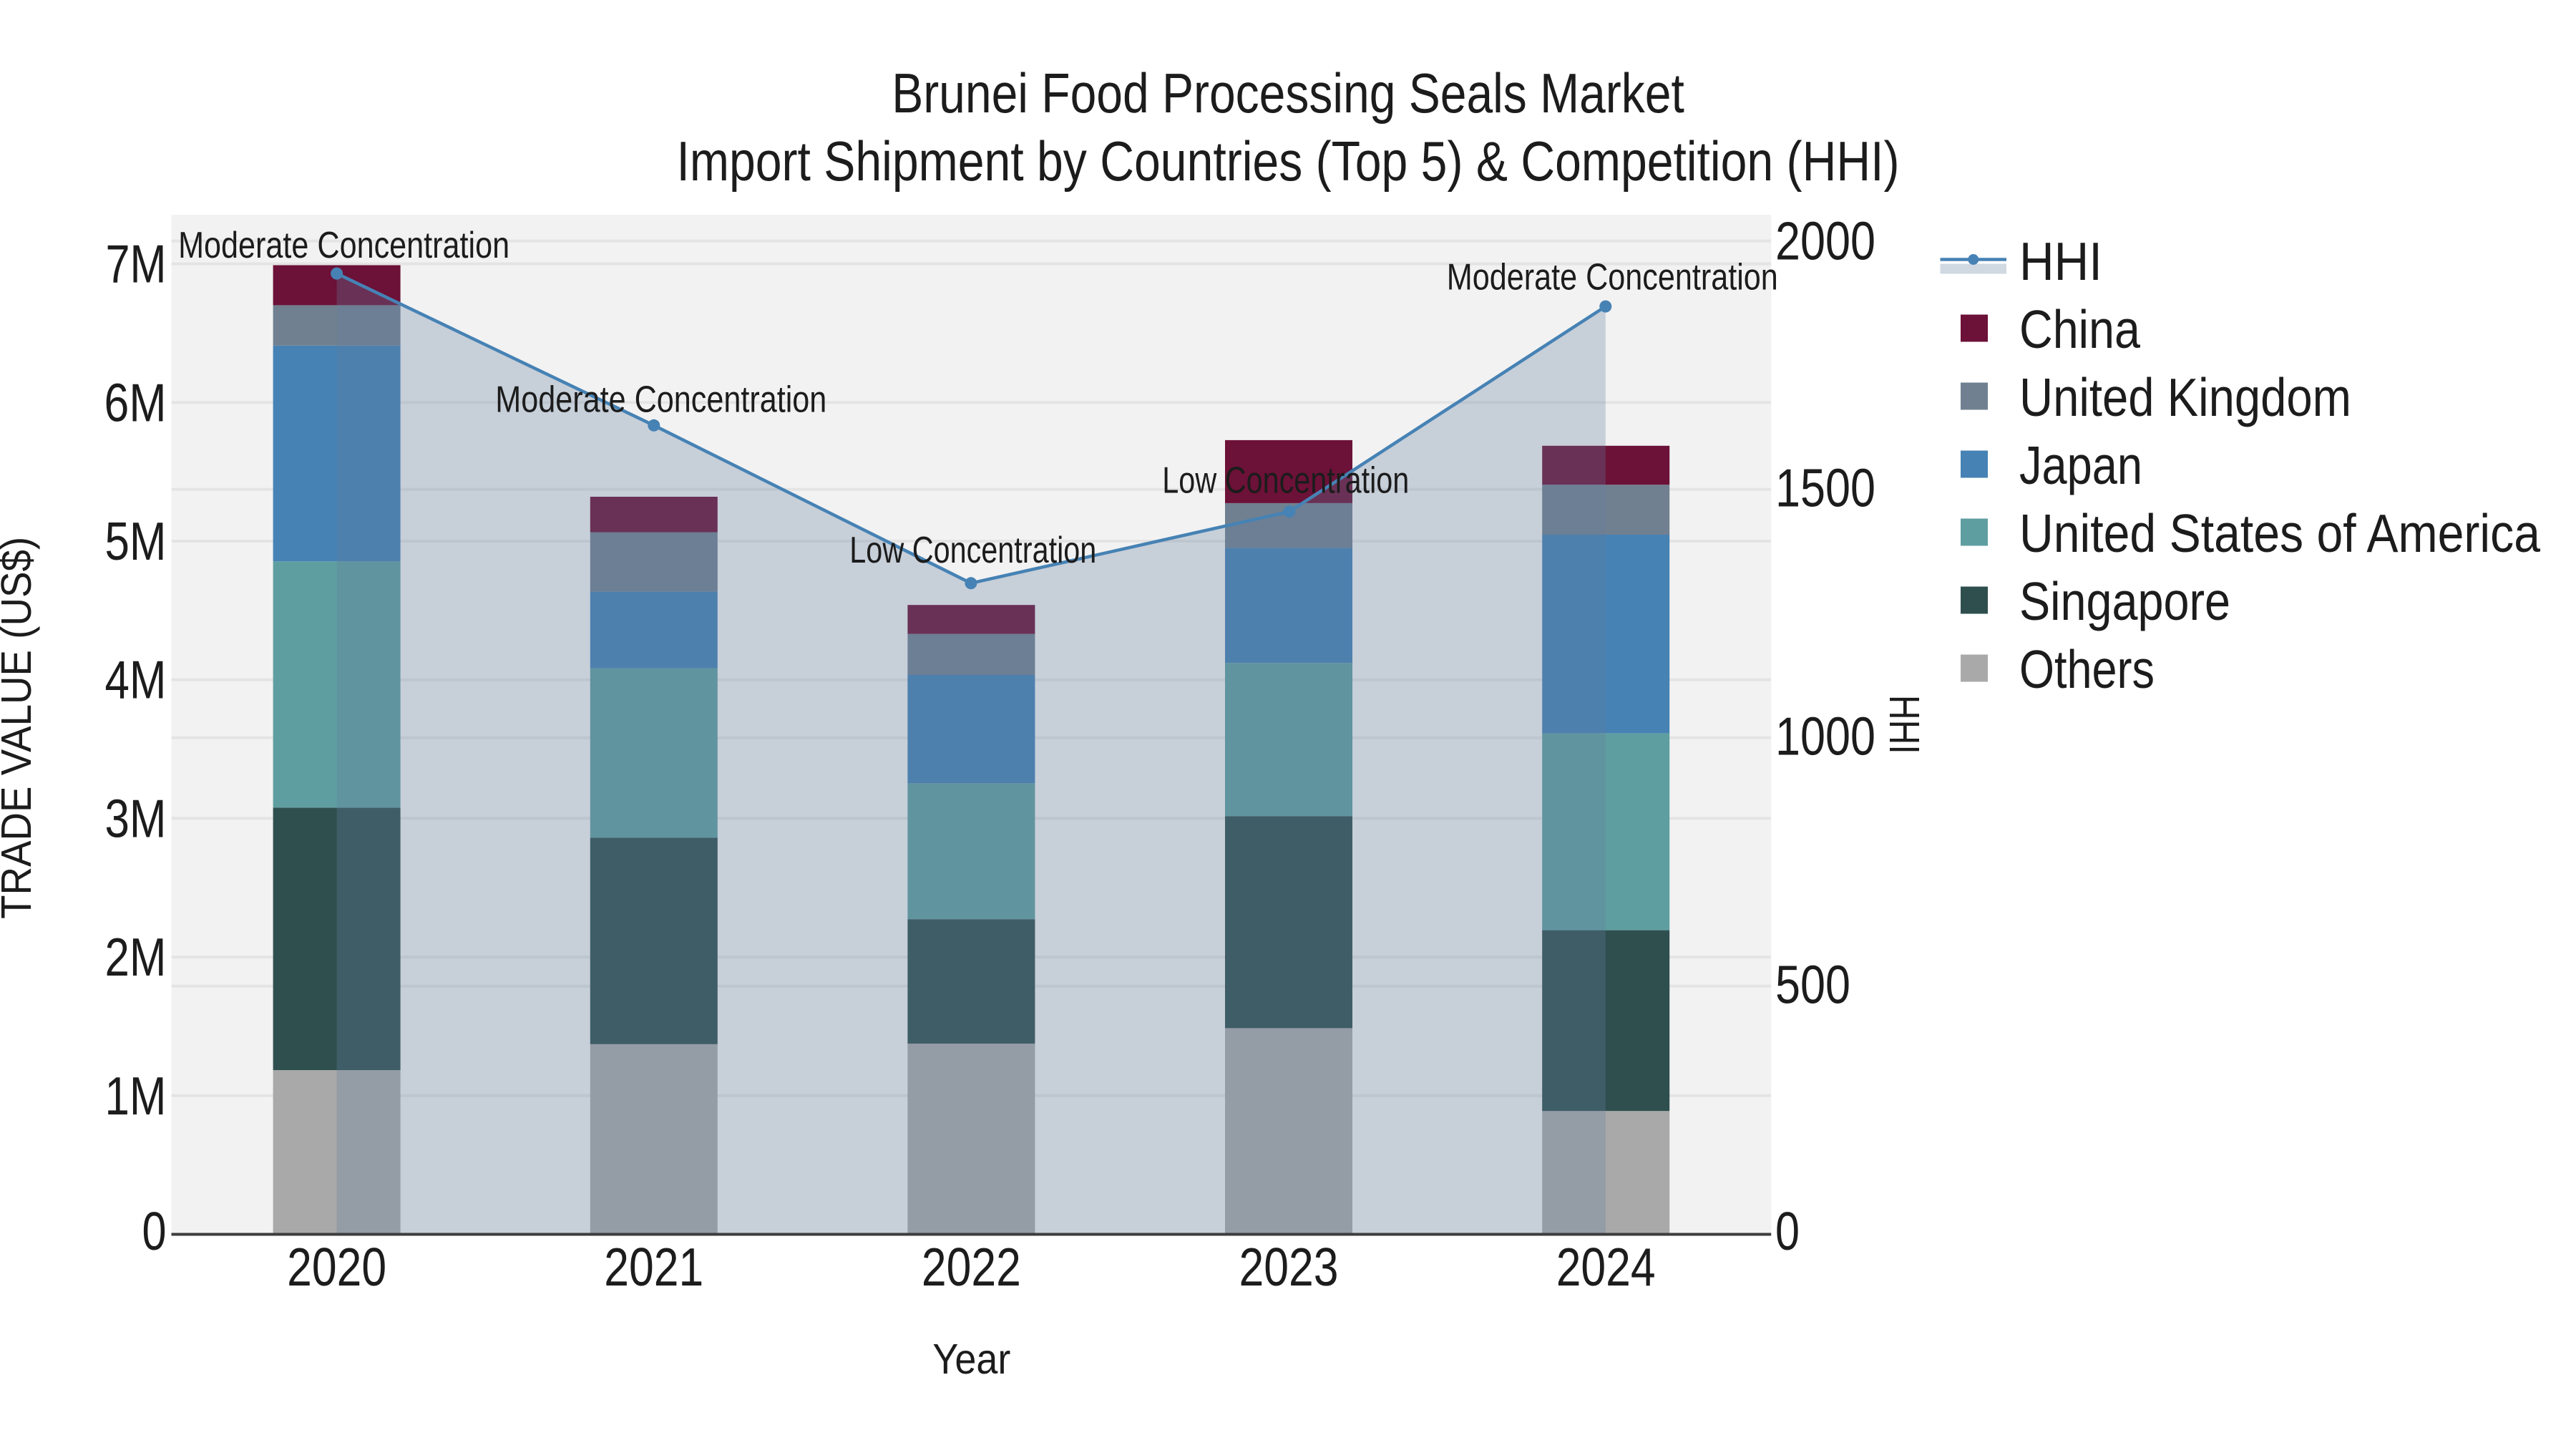  Describe the element at coordinates (136, 680) in the screenshot. I see `svg-text: 4M` at that location.